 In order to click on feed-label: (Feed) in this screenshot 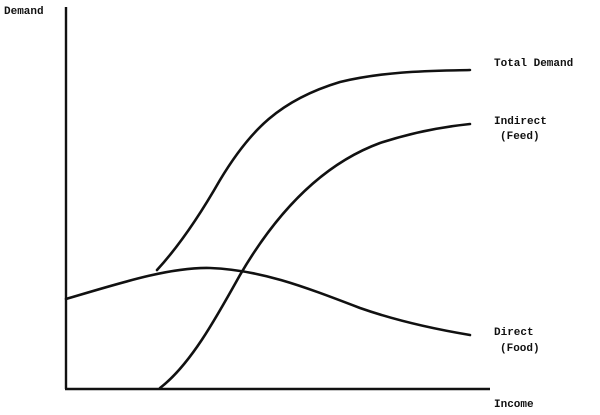, I will do `click(520, 137)`.